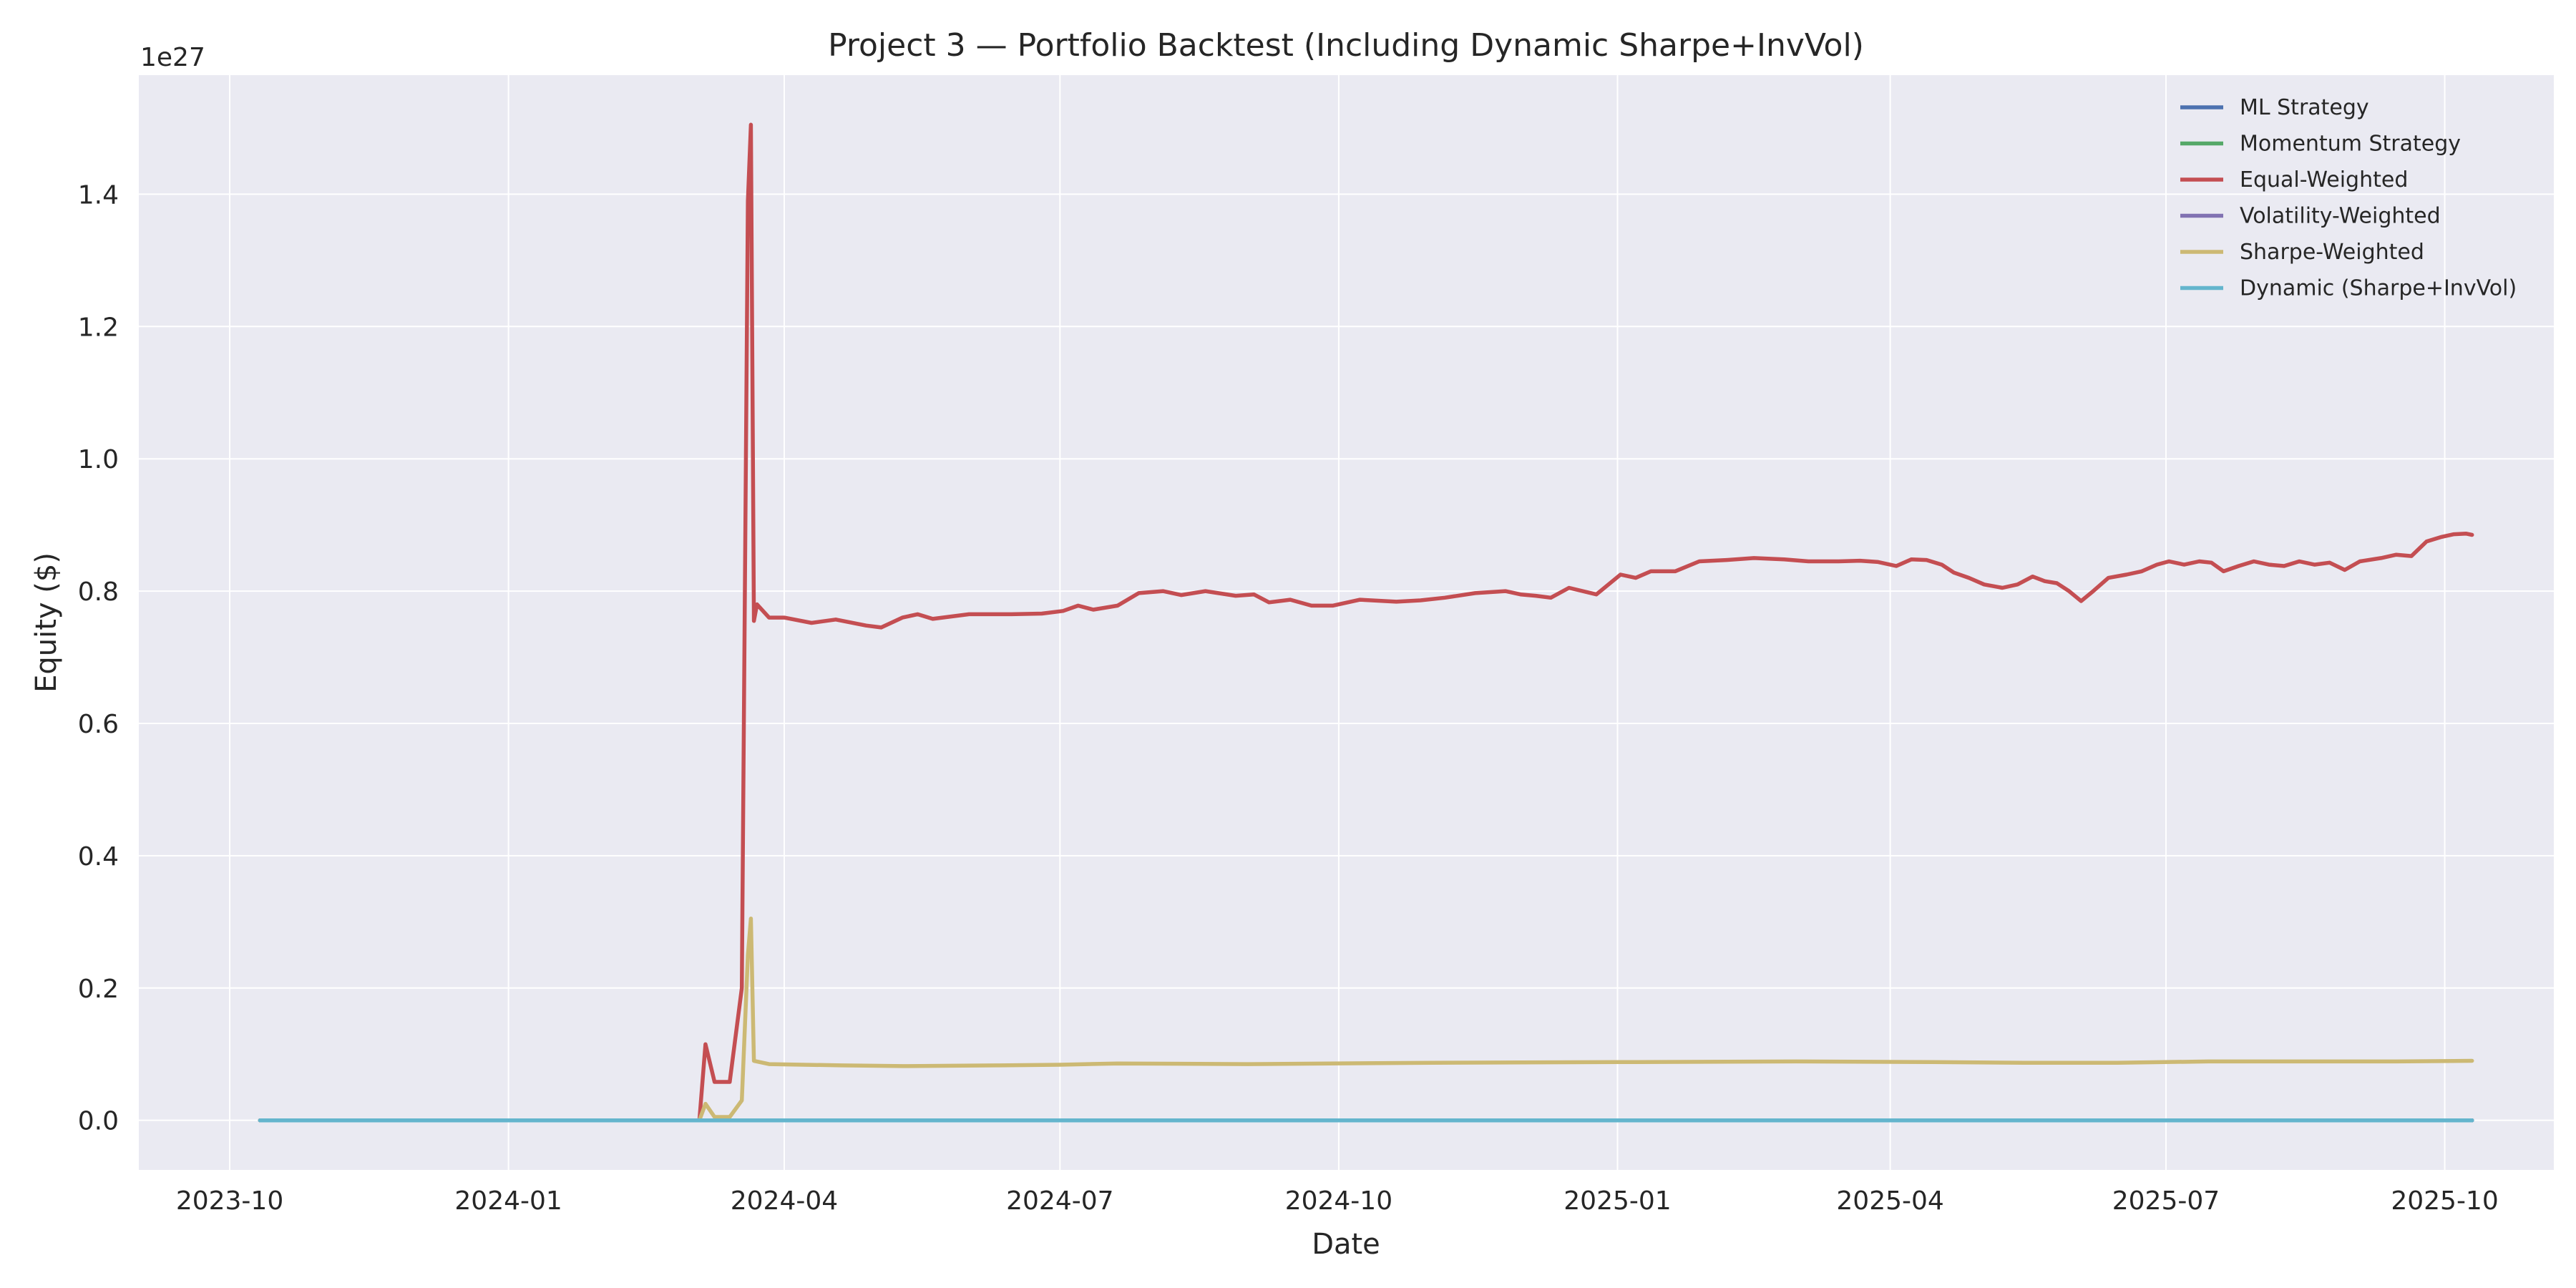 The width and height of the screenshot is (2576, 1288). Describe the element at coordinates (98, 724) in the screenshot. I see `y-tick-label: 0.6` at that location.